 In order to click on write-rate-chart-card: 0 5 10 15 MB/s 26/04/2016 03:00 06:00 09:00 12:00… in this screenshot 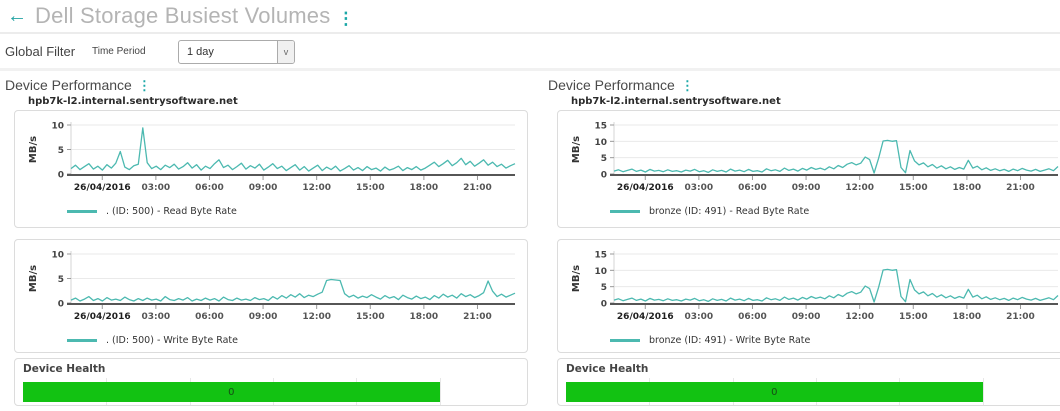, I will do `click(808, 296)`.